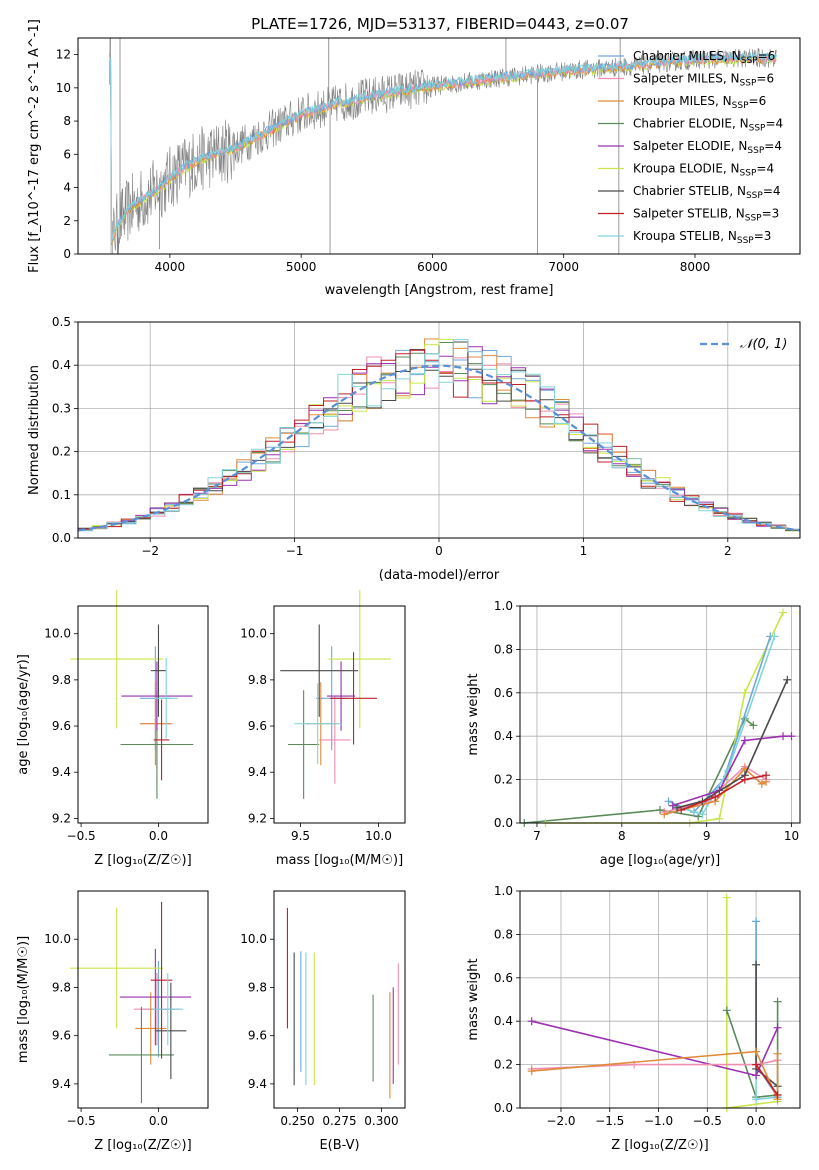  What do you see at coordinates (707, 836) in the screenshot?
I see `x-tick-label: 9` at bounding box center [707, 836].